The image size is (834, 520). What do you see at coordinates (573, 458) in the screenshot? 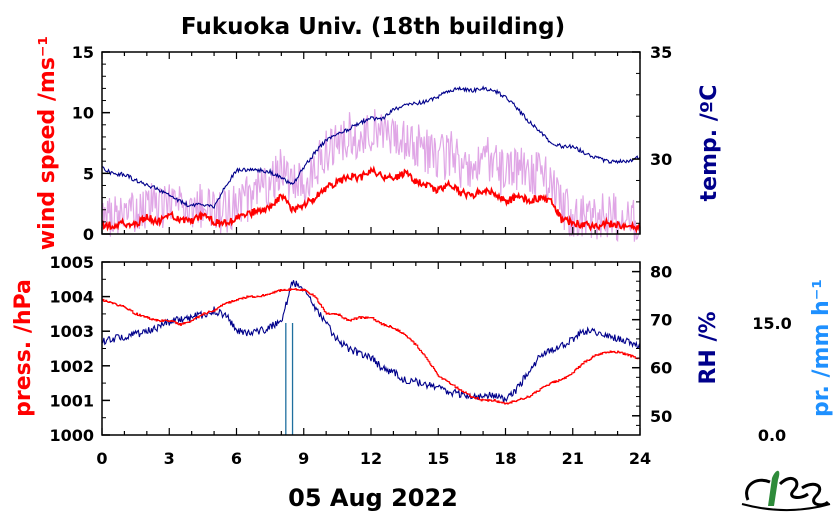
I see `x-tick-label: 21` at bounding box center [573, 458].